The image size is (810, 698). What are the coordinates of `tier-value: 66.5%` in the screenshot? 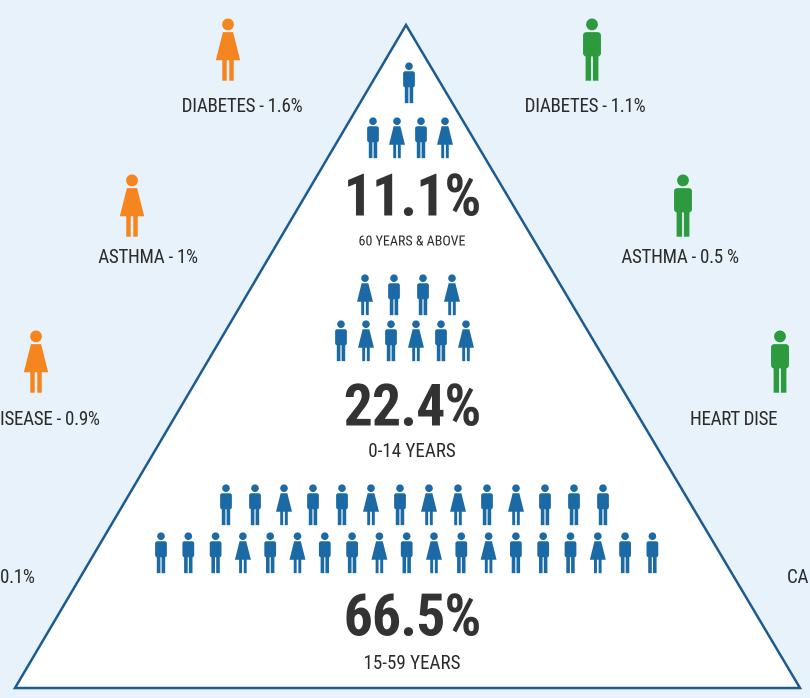 It's located at (412, 616).